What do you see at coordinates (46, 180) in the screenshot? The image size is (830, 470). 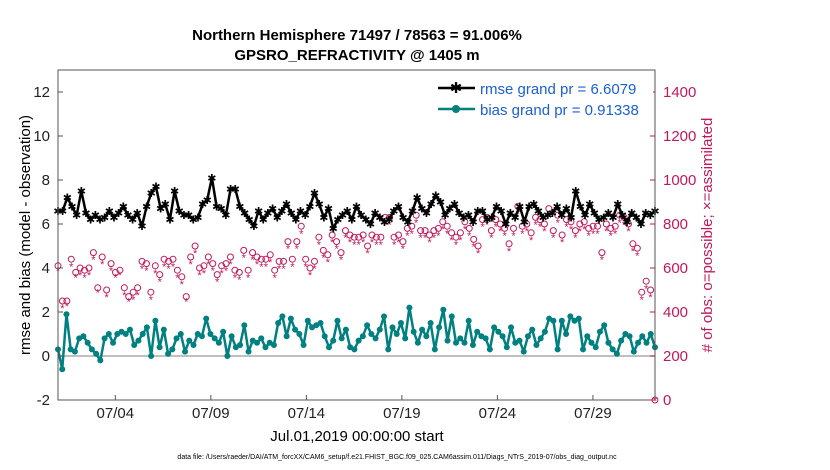 I see `y-tick-label: 8` at bounding box center [46, 180].